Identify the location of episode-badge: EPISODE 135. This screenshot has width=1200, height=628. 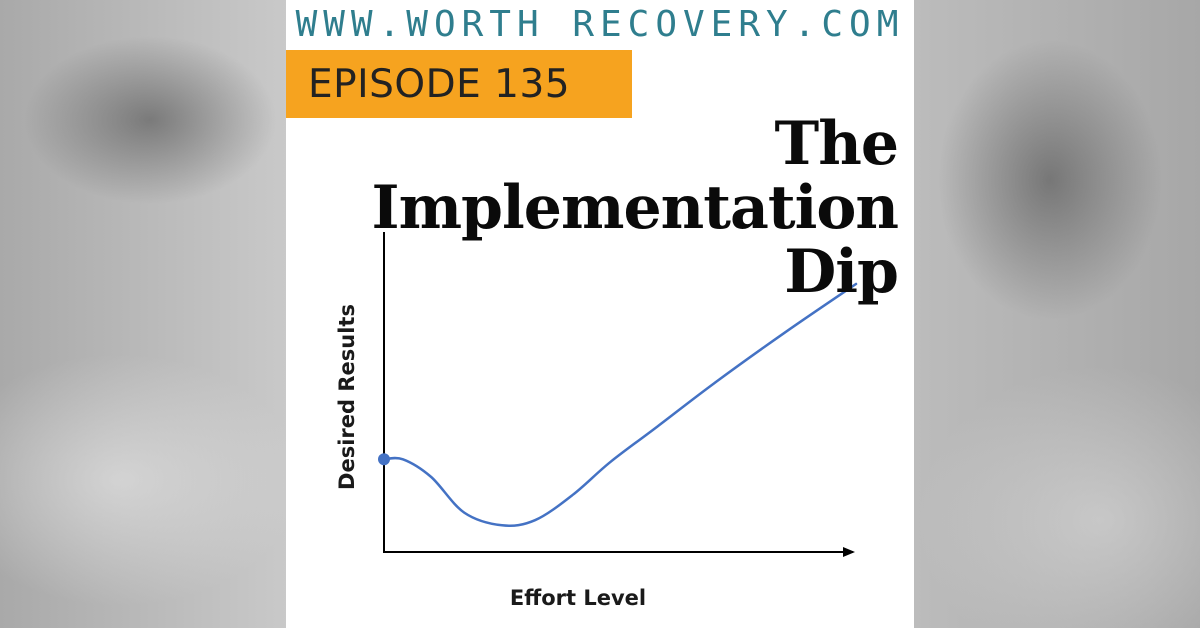
(459, 84).